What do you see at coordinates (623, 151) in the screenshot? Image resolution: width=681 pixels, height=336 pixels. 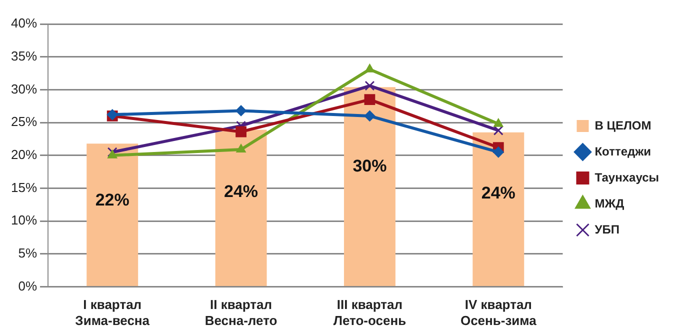 I see `legend-label: Коттеджи` at bounding box center [623, 151].